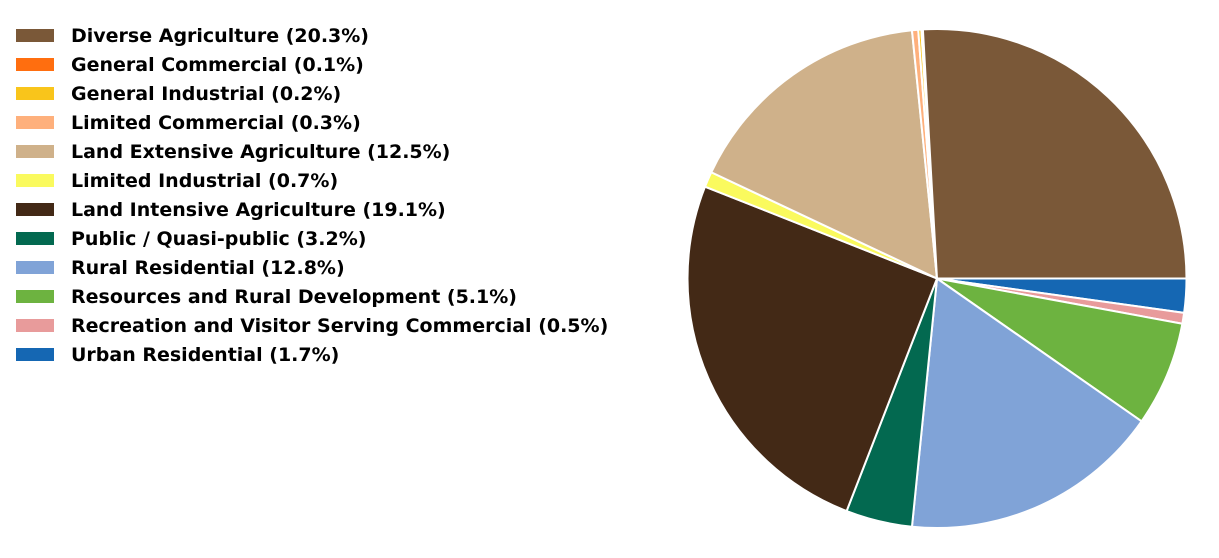  Describe the element at coordinates (220, 35) in the screenshot. I see `legend-label: Diverse Agriculture (20.3%)` at that location.